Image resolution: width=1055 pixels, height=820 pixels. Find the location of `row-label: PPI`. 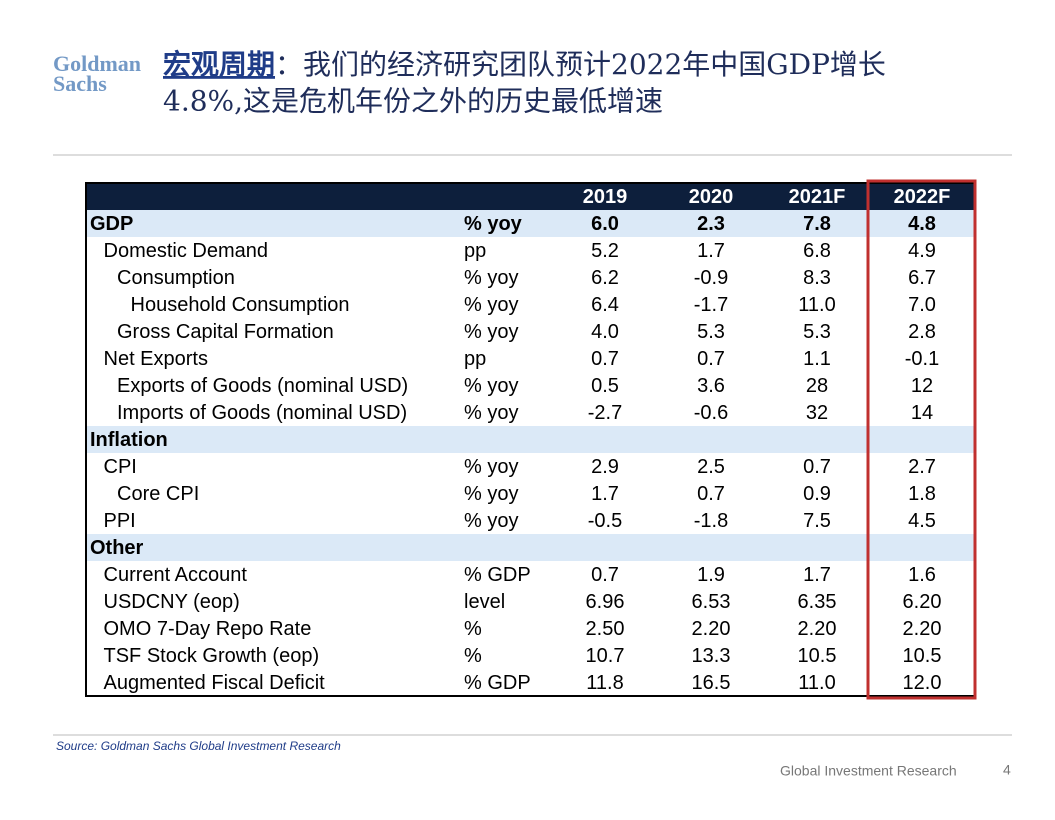

row-label: PPI is located at coordinates (120, 521).